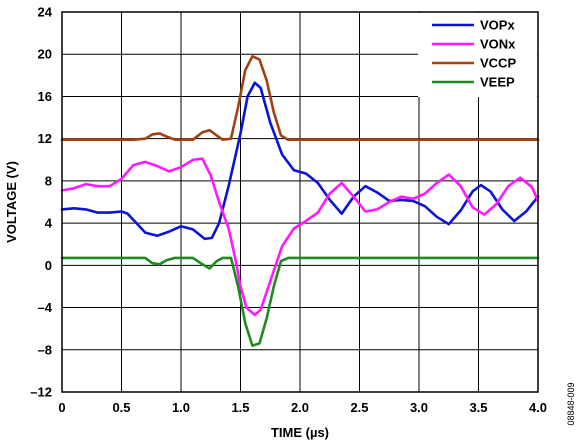  What do you see at coordinates (41, 202) in the screenshot?
I see `y-axis-ticks: –12 –8 –4 0 4 8 12 16 20 24` at bounding box center [41, 202].